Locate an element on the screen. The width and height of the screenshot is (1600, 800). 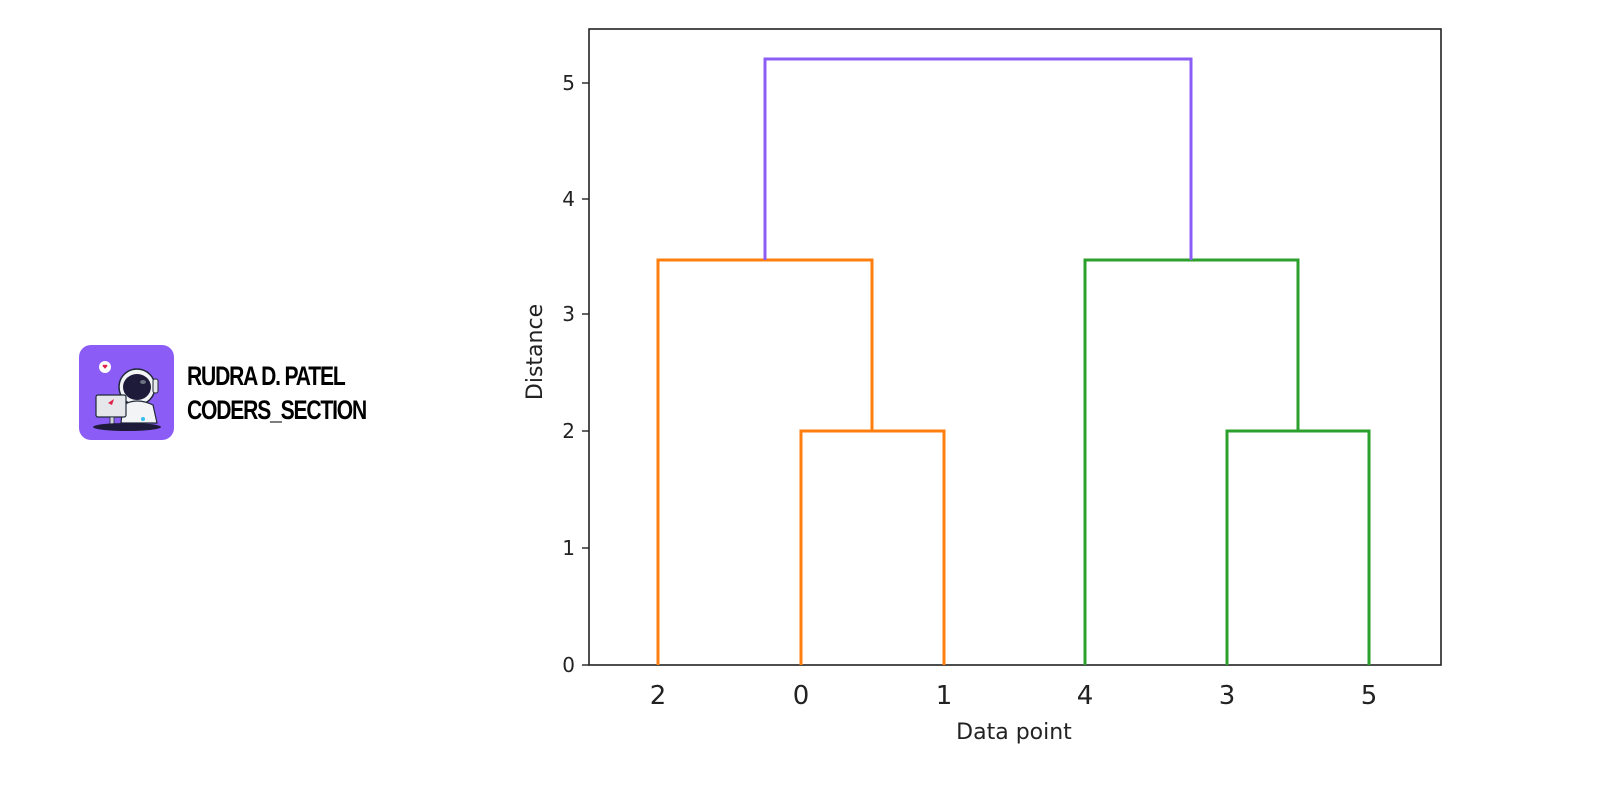
y-tick-3: 3 is located at coordinates (568, 314).